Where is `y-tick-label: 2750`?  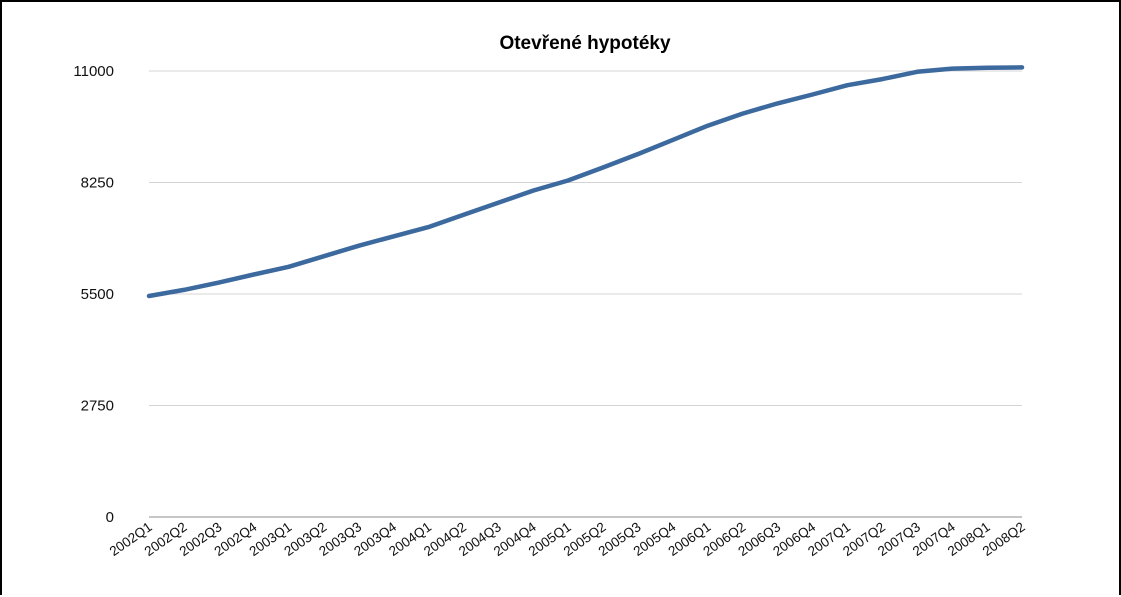 y-tick-label: 2750 is located at coordinates (97, 406).